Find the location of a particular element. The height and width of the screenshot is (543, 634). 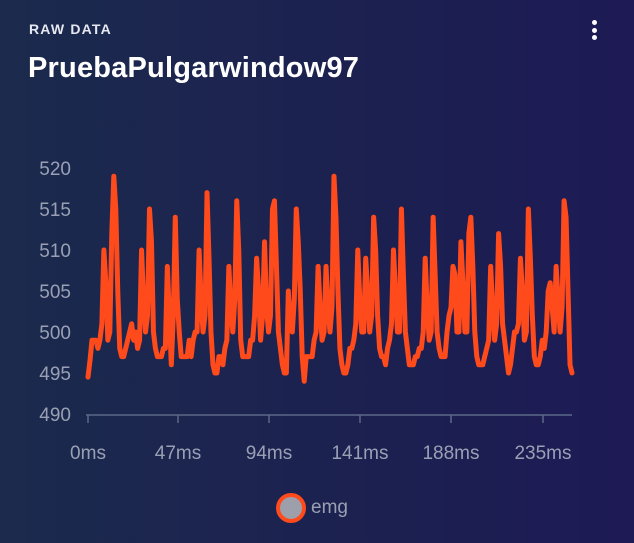

y-tick-label: 495 is located at coordinates (55, 374).